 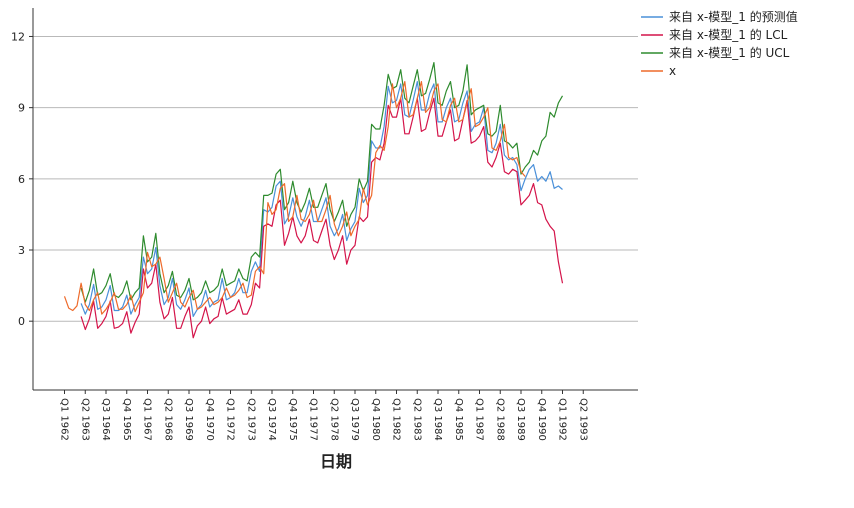 I want to click on legend-label: 来自 x-模型_1 的 LCL, so click(x=728, y=34).